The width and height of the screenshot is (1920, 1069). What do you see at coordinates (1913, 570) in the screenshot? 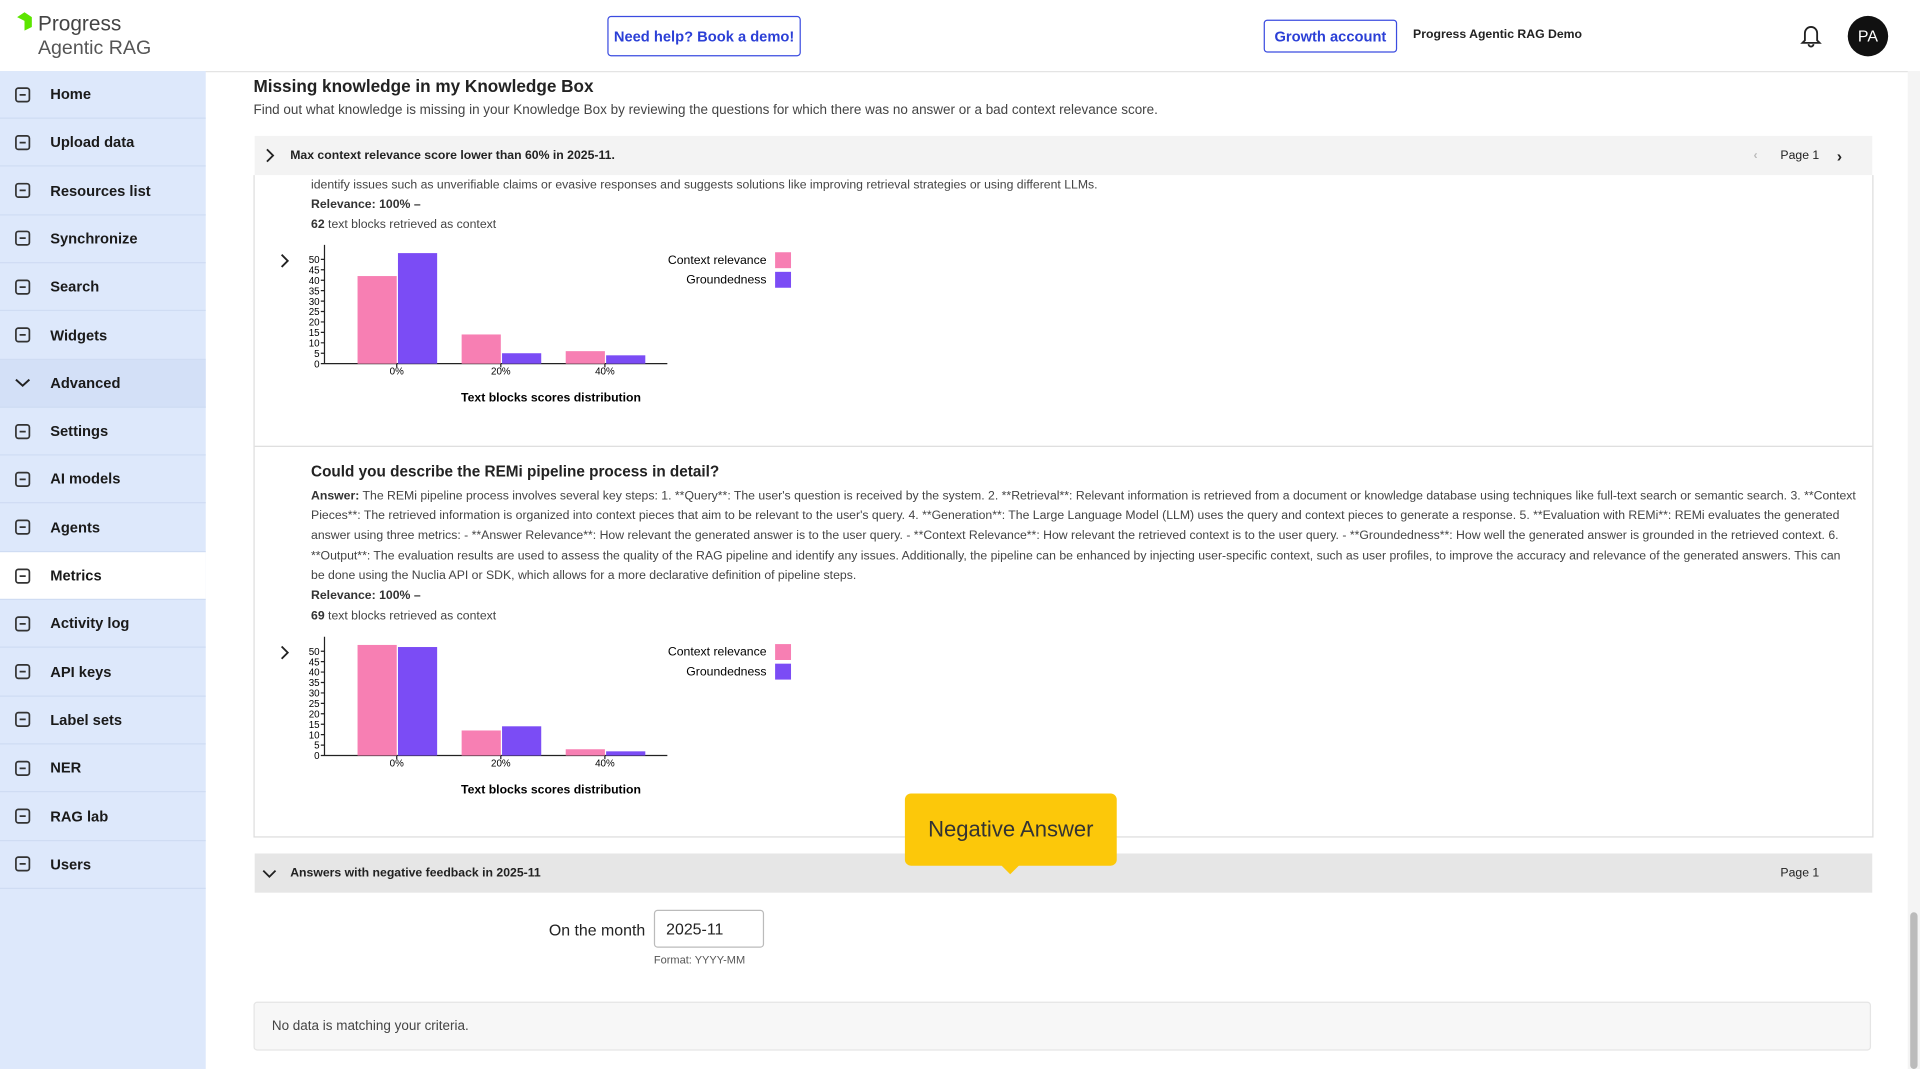
I see `scrollbar` at bounding box center [1913, 570].